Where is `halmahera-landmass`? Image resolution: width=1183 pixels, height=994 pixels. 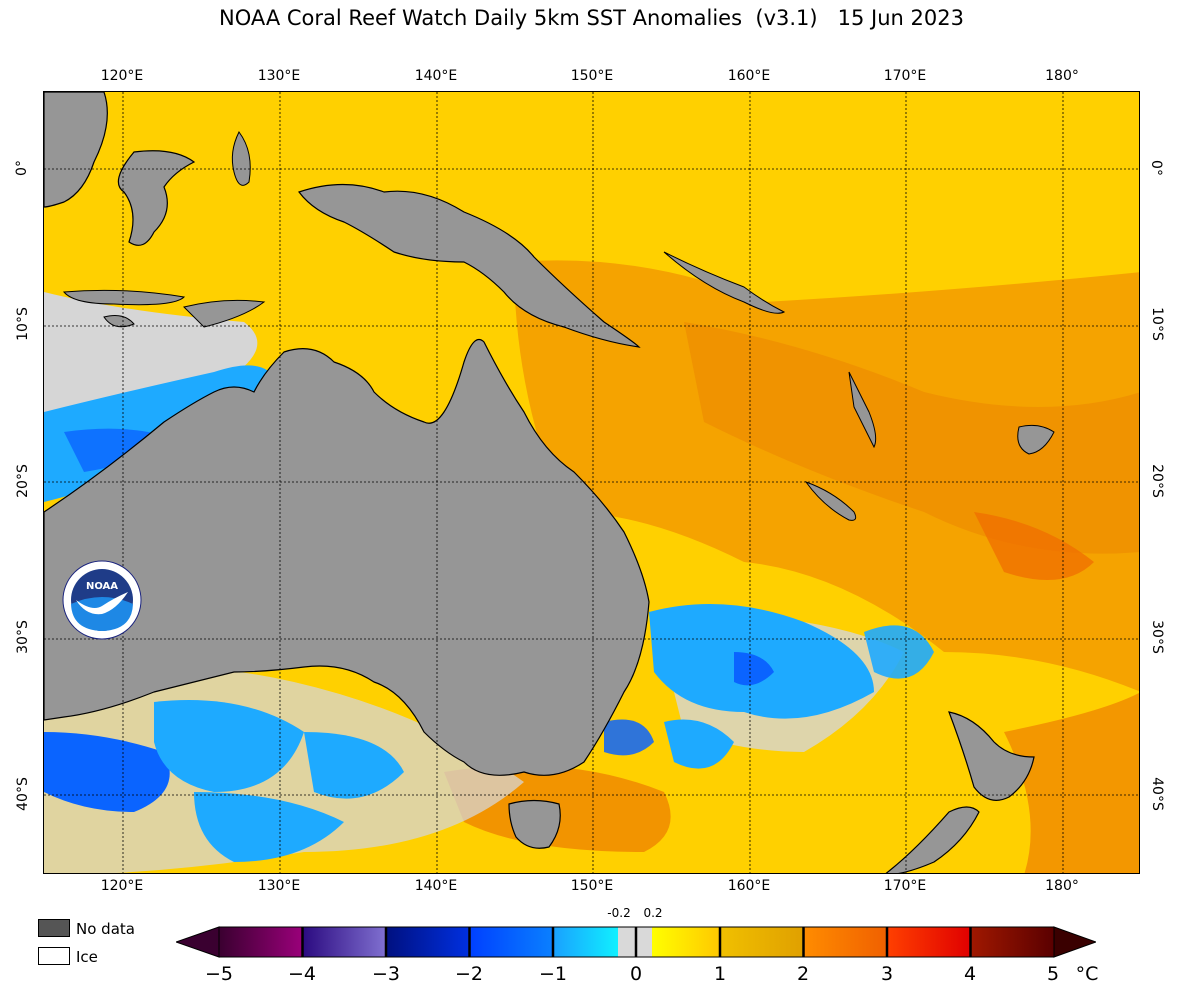
halmahera-landmass is located at coordinates (241, 158).